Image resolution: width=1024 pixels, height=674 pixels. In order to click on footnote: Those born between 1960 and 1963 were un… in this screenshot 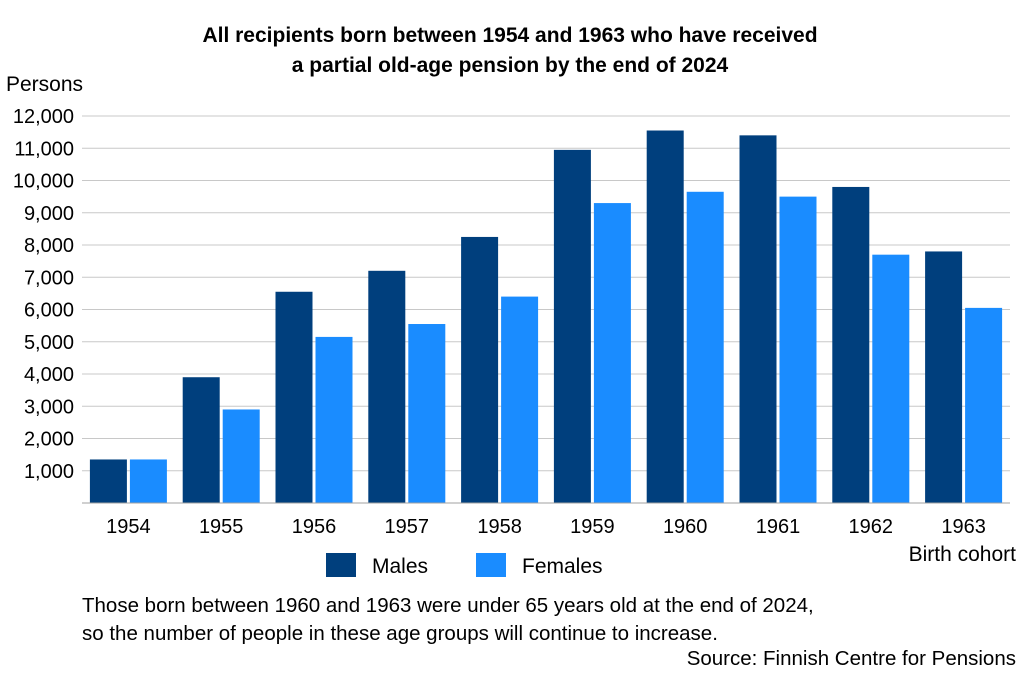, I will do `click(448, 620)`.